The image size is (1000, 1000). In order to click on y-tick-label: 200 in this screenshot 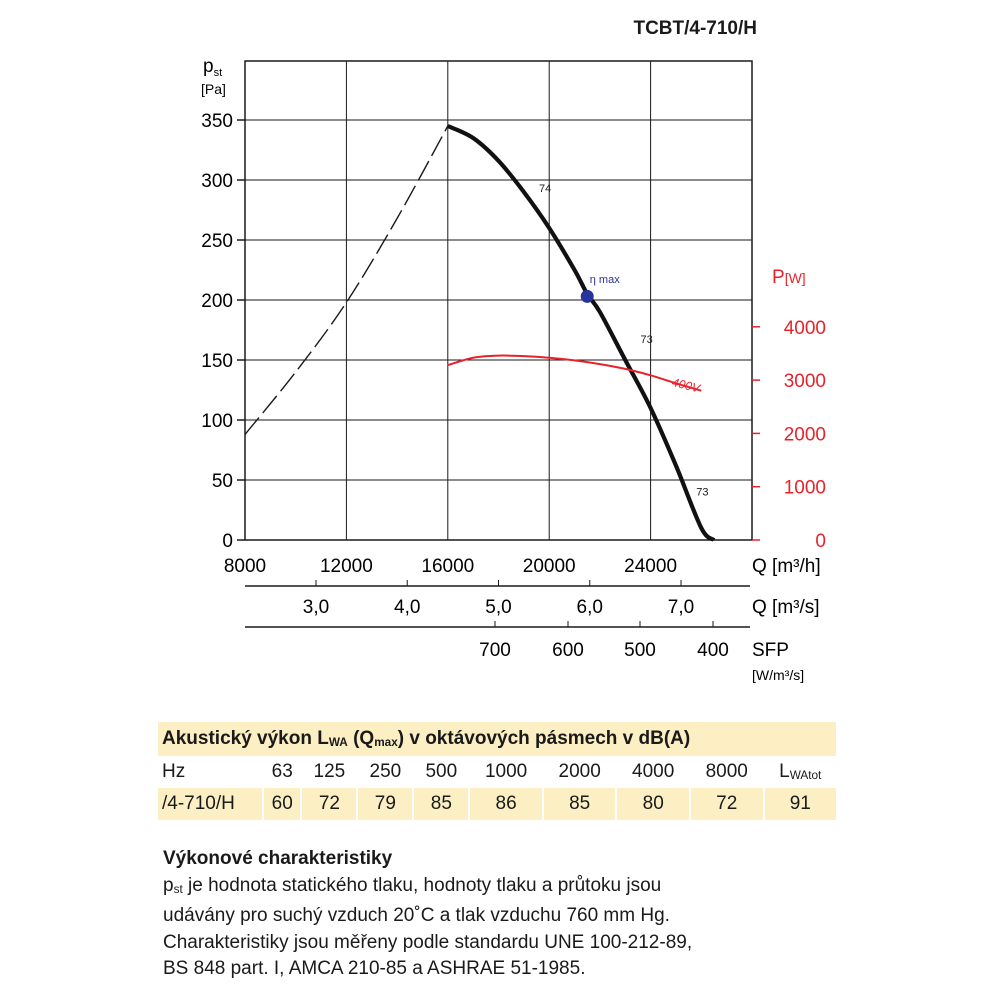, I will do `click(217, 301)`.